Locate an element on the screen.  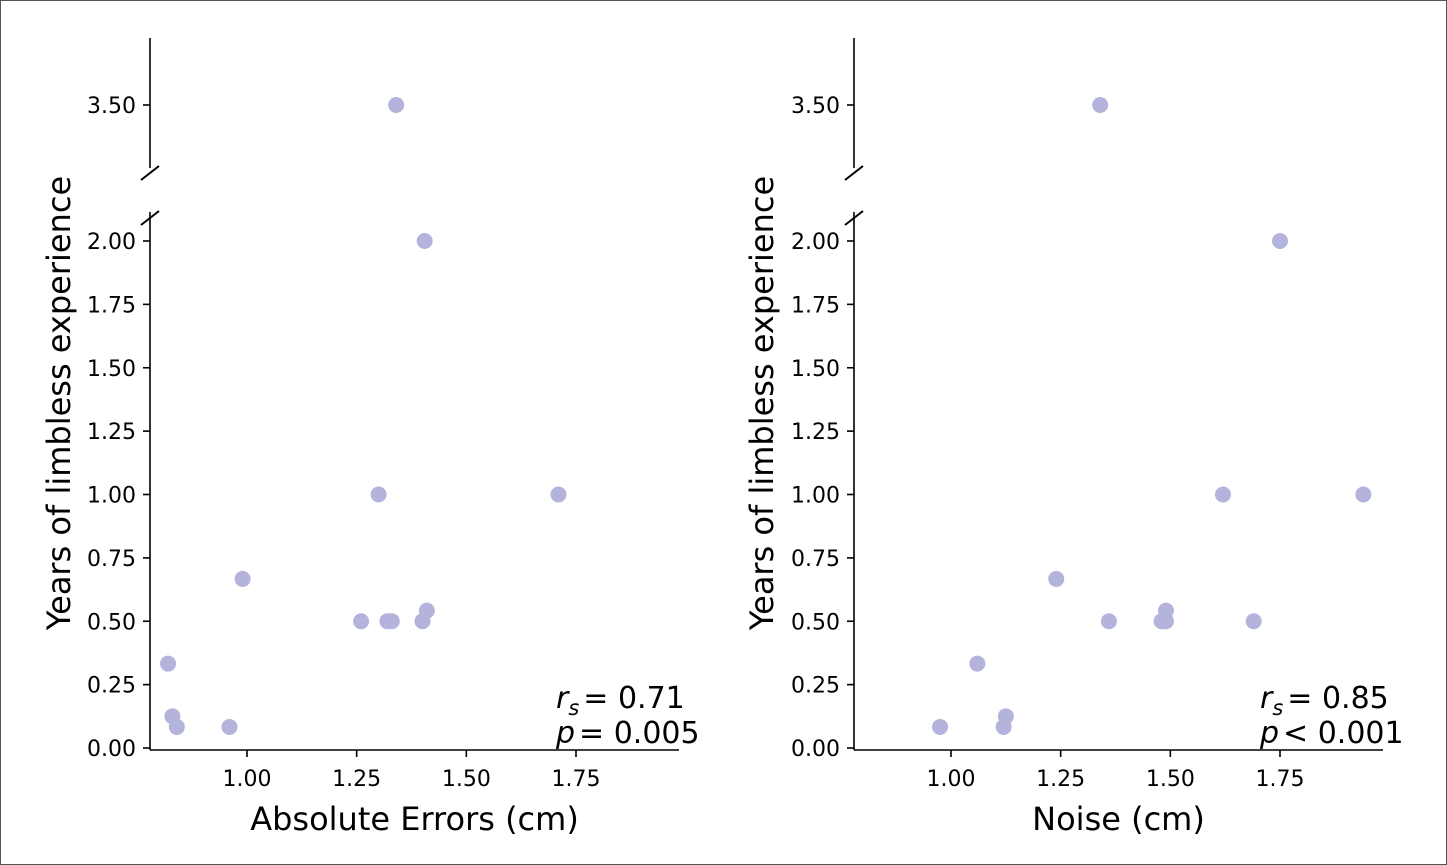
p-annotation: p = 0.005 is located at coordinates (627, 733).